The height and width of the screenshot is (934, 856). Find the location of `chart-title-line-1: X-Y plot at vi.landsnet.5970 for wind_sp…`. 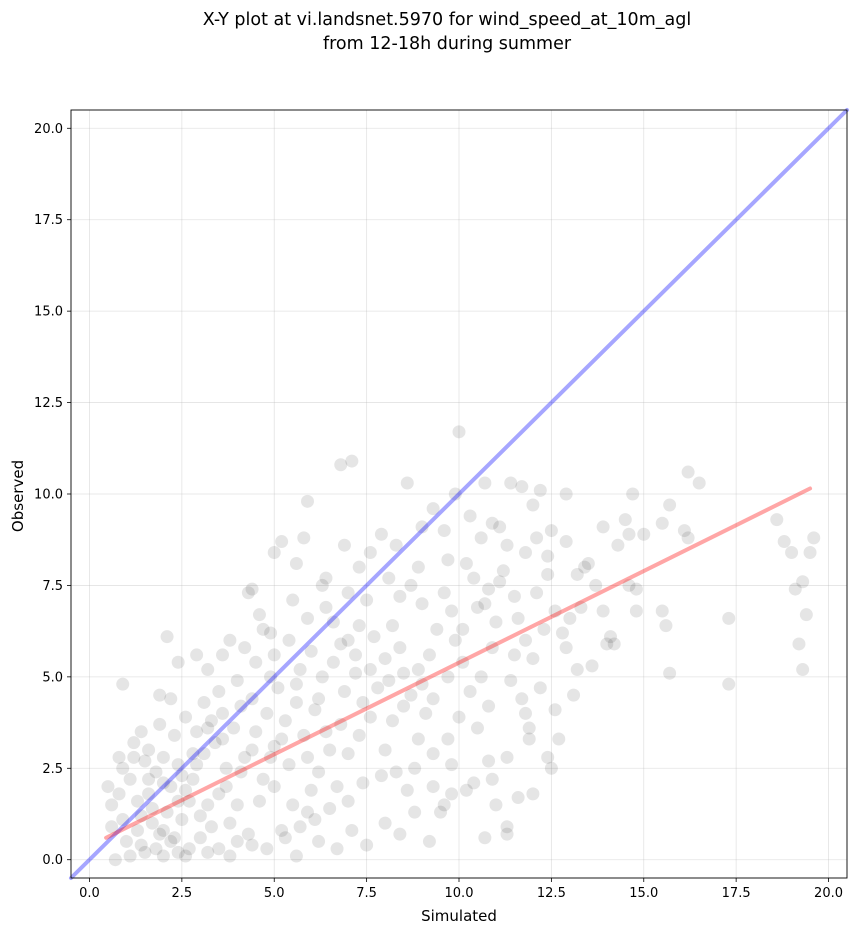

chart-title-line-1: X-Y plot at vi.landsnet.5970 for wind_sp… is located at coordinates (447, 20).